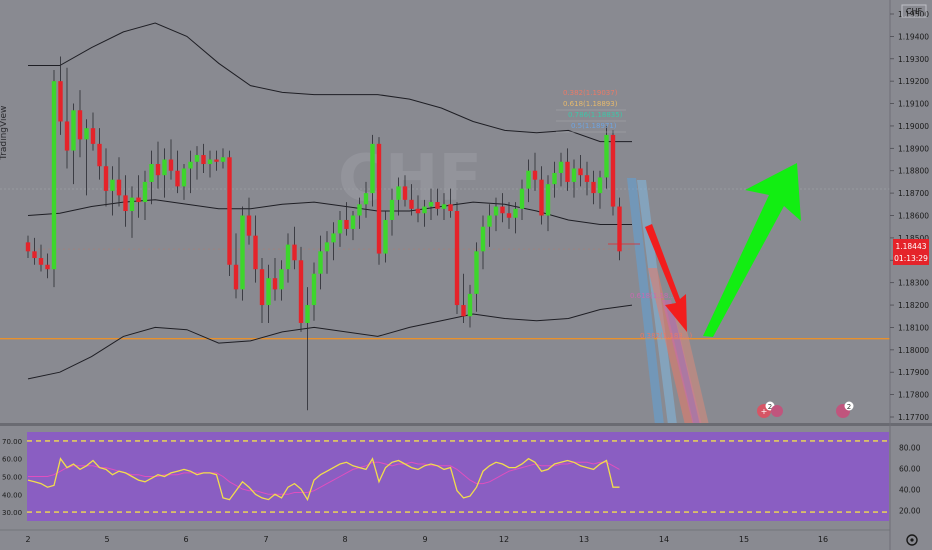 Image resolution: width=932 pixels, height=550 pixels. Describe the element at coordinates (12, 460) in the screenshot. I see `rsi-left-tick-label: 60.00` at that location.